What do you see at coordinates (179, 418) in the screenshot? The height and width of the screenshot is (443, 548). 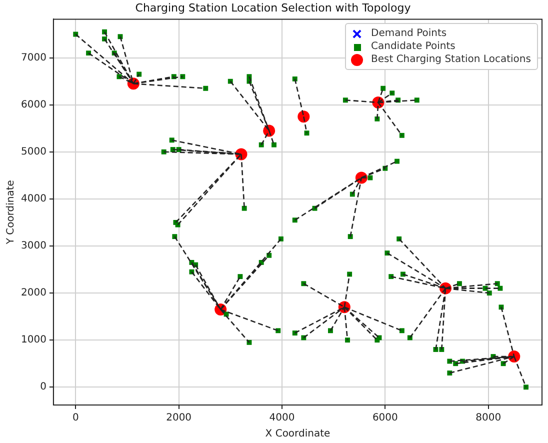 I see `x-tick-label: 2000` at bounding box center [179, 418].